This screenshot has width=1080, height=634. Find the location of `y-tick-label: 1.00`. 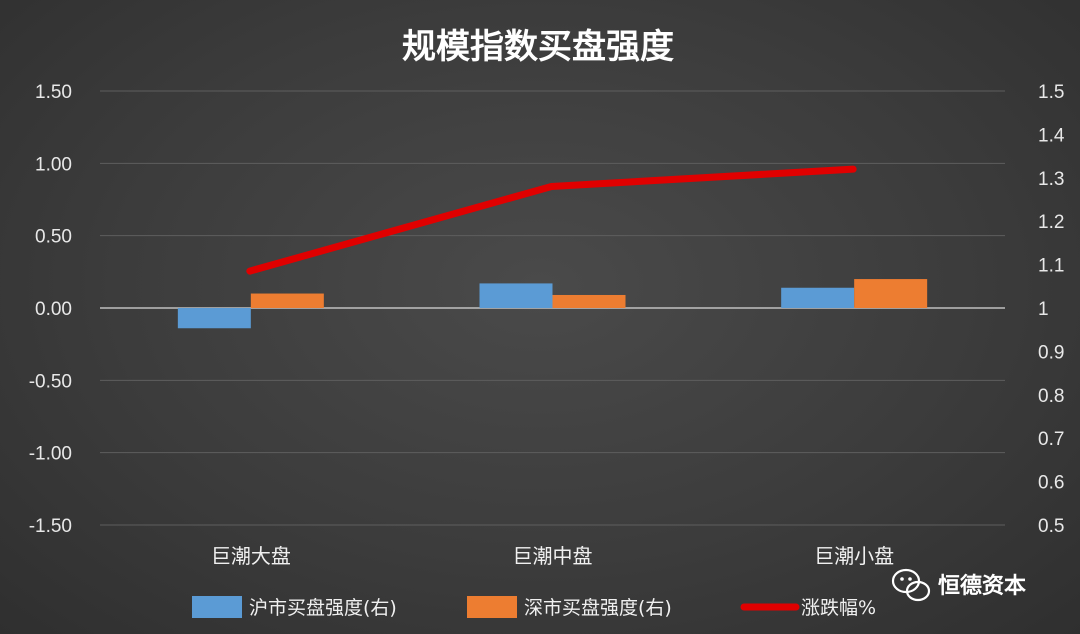

y-tick-label: 1.00 is located at coordinates (53, 164).